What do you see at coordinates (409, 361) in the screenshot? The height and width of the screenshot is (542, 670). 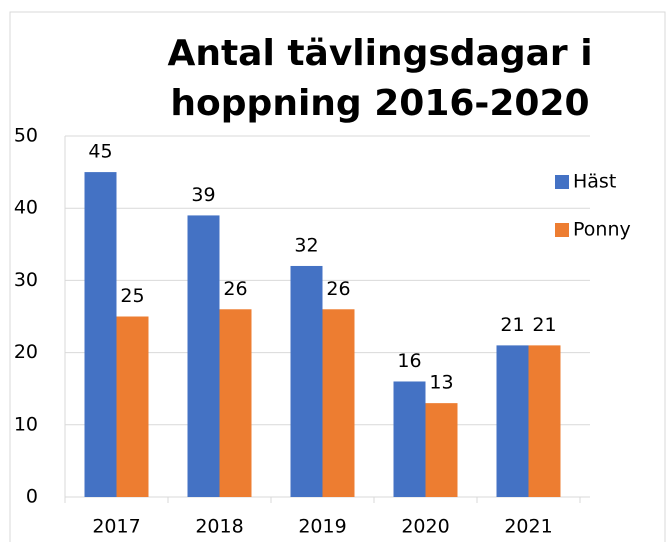 I see `data-label: 16` at bounding box center [409, 361].